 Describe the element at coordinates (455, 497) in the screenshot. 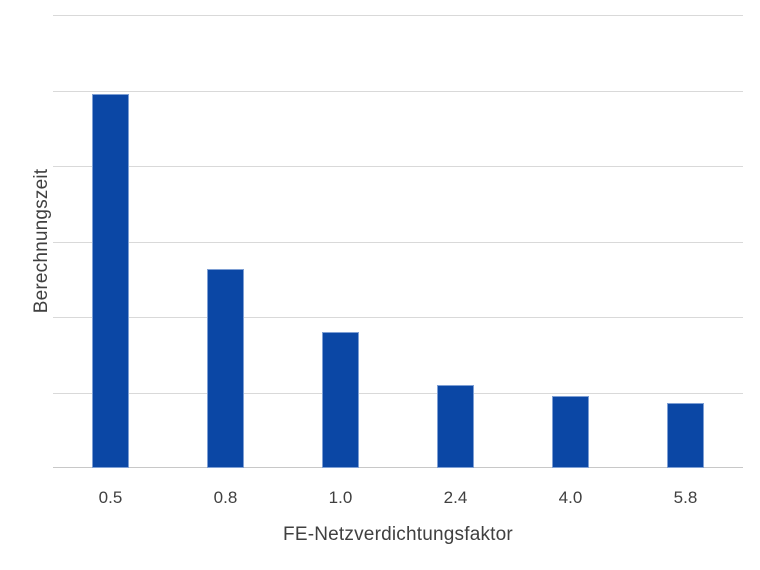

I see `x-tick-label-2.4: 2.4` at that location.